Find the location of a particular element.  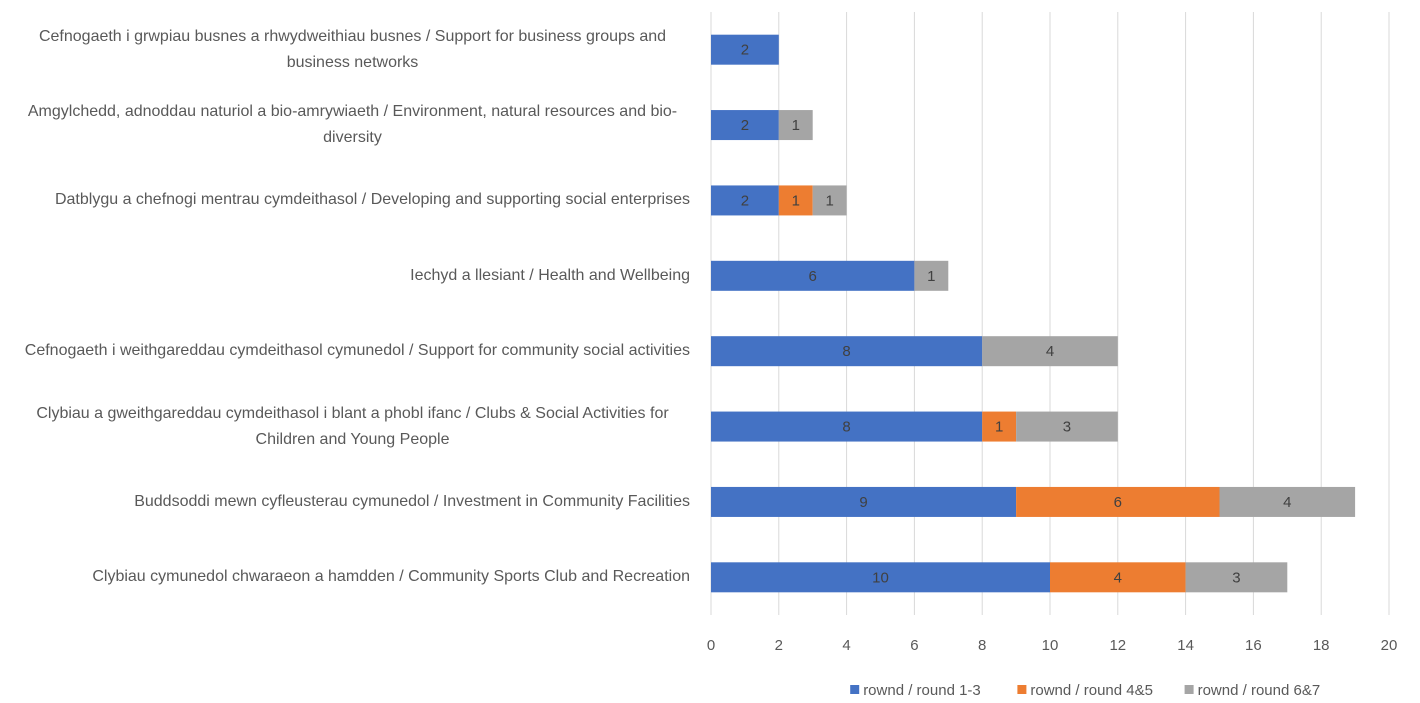

legend-label: rownd / round 1-3 is located at coordinates (922, 690).